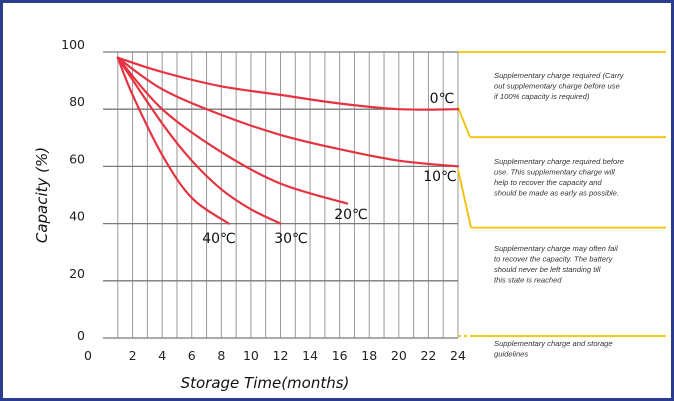 This screenshot has height=401, width=674. Describe the element at coordinates (548, 182) in the screenshot. I see `band-note-line: help to recover the capacity and` at that location.